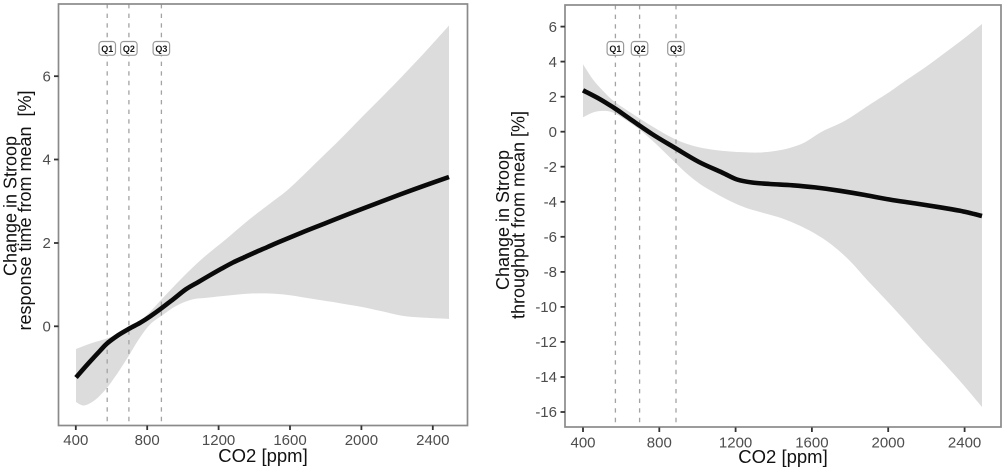 This screenshot has width=1005, height=474. Describe the element at coordinates (550, 272) in the screenshot. I see `svg-text: -8` at that location.